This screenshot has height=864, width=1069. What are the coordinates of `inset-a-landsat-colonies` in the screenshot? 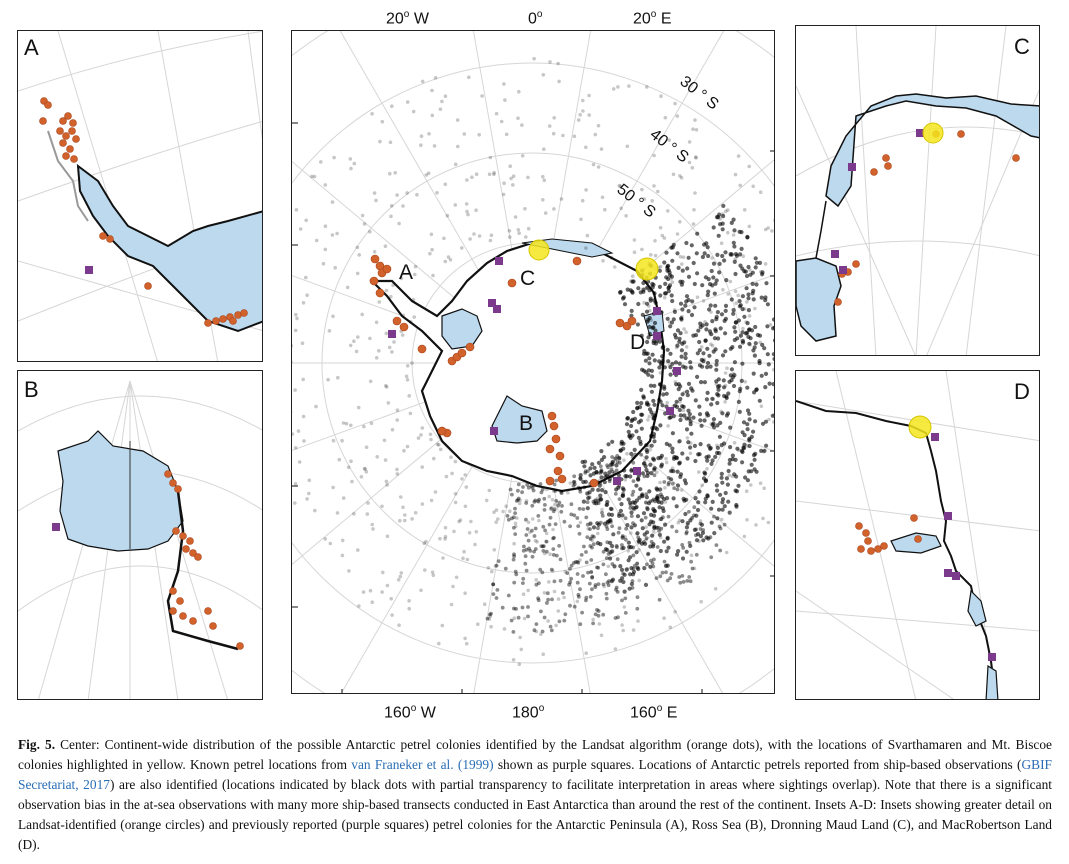 It's located at (143, 212).